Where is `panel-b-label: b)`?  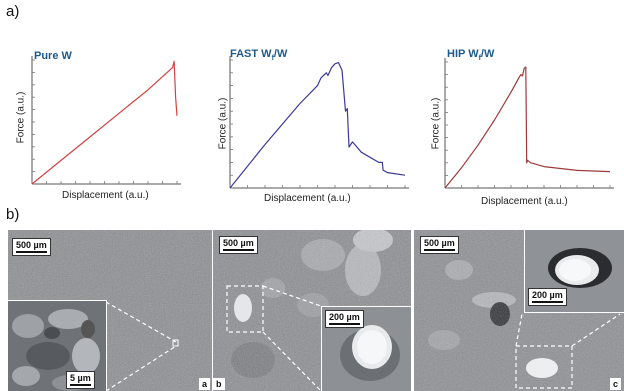
panel-b-label: b) is located at coordinates (13, 214).